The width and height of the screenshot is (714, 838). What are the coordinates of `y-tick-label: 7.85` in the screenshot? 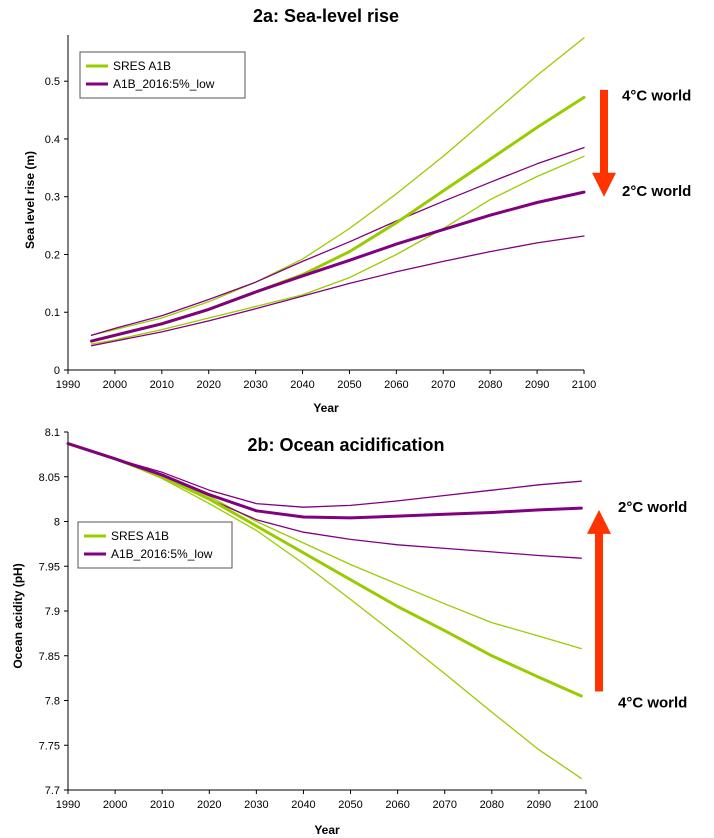 It's located at (49, 657).